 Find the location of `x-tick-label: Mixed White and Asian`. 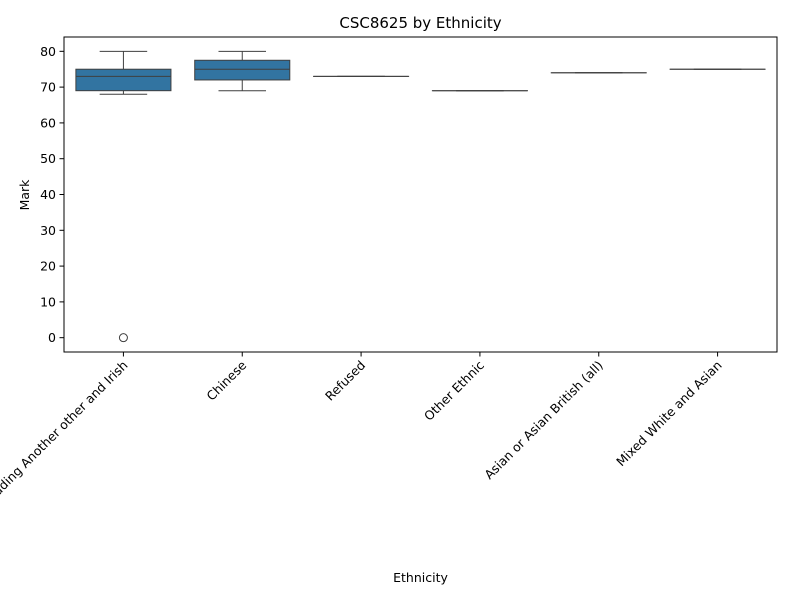

x-tick-label: Mixed White and Asian is located at coordinates (669, 414).